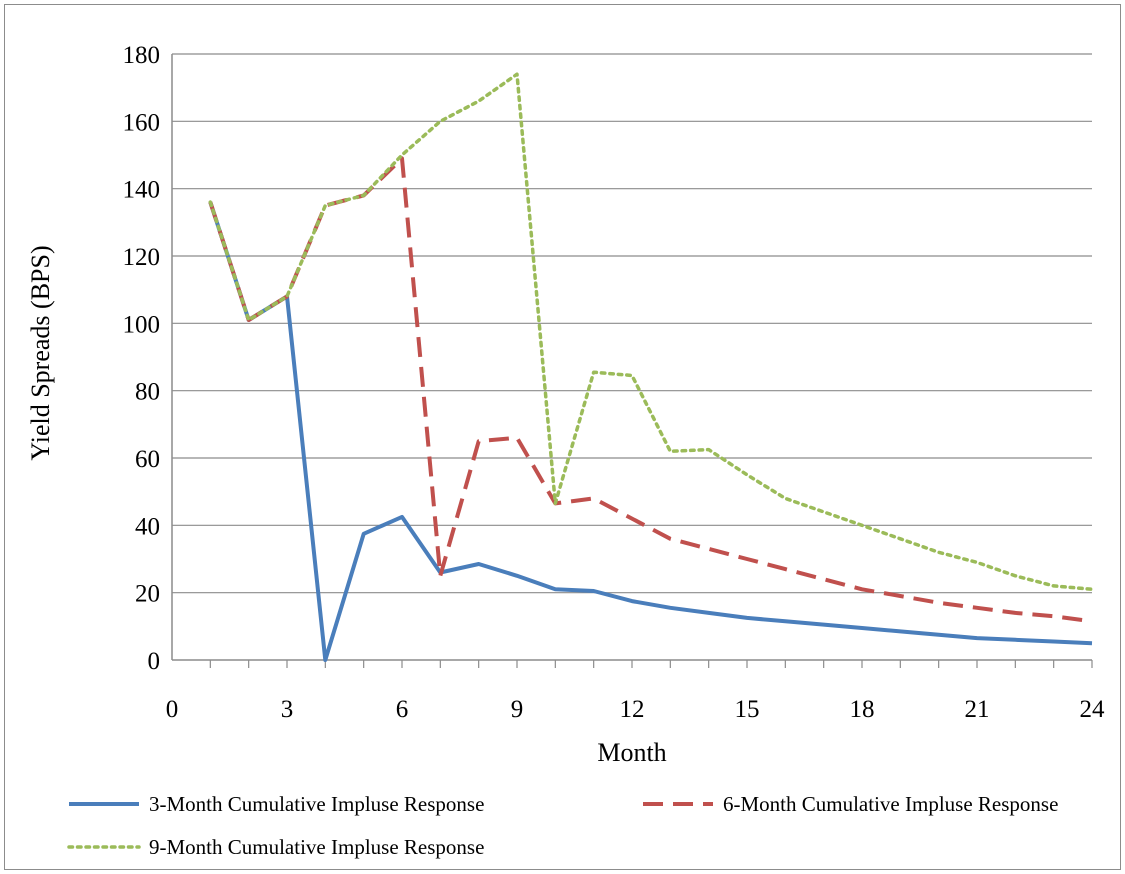 The height and width of the screenshot is (874, 1125). What do you see at coordinates (517, 709) in the screenshot?
I see `x-tick-label-9: 9` at bounding box center [517, 709].